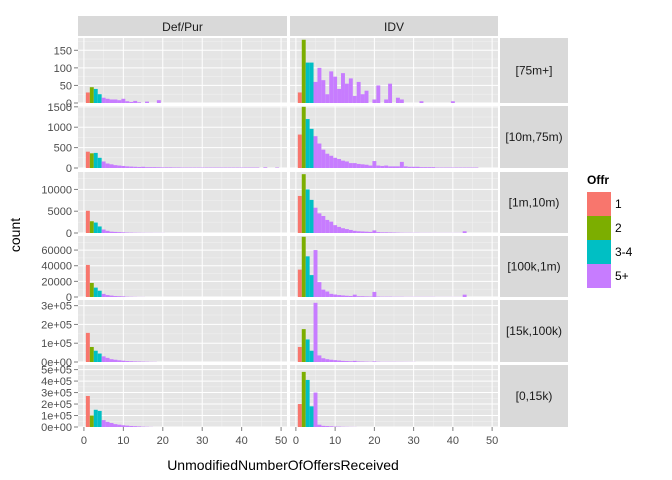  I want to click on legend-label: 5+, so click(622, 276).